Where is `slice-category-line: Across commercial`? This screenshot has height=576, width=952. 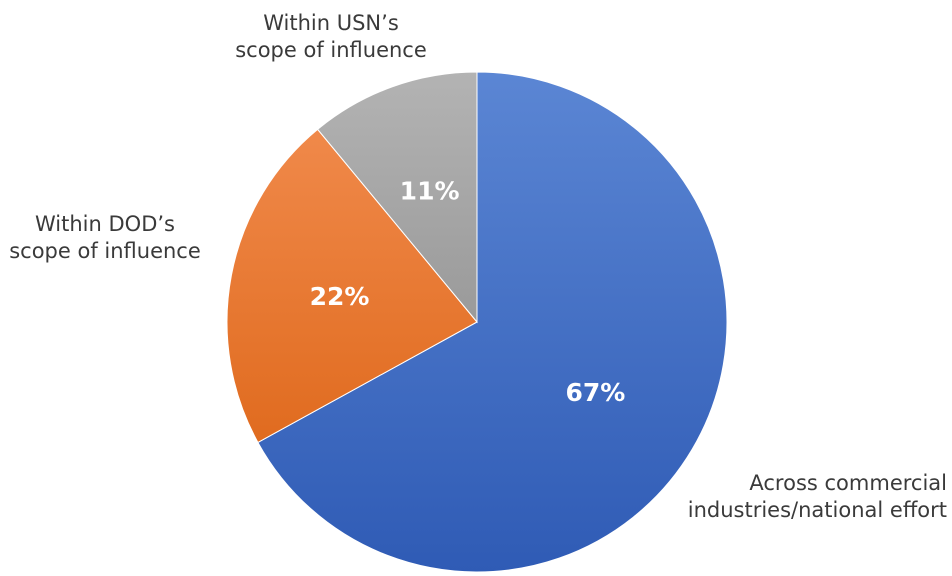
slice-category-line: Across commercial is located at coordinates (848, 483).